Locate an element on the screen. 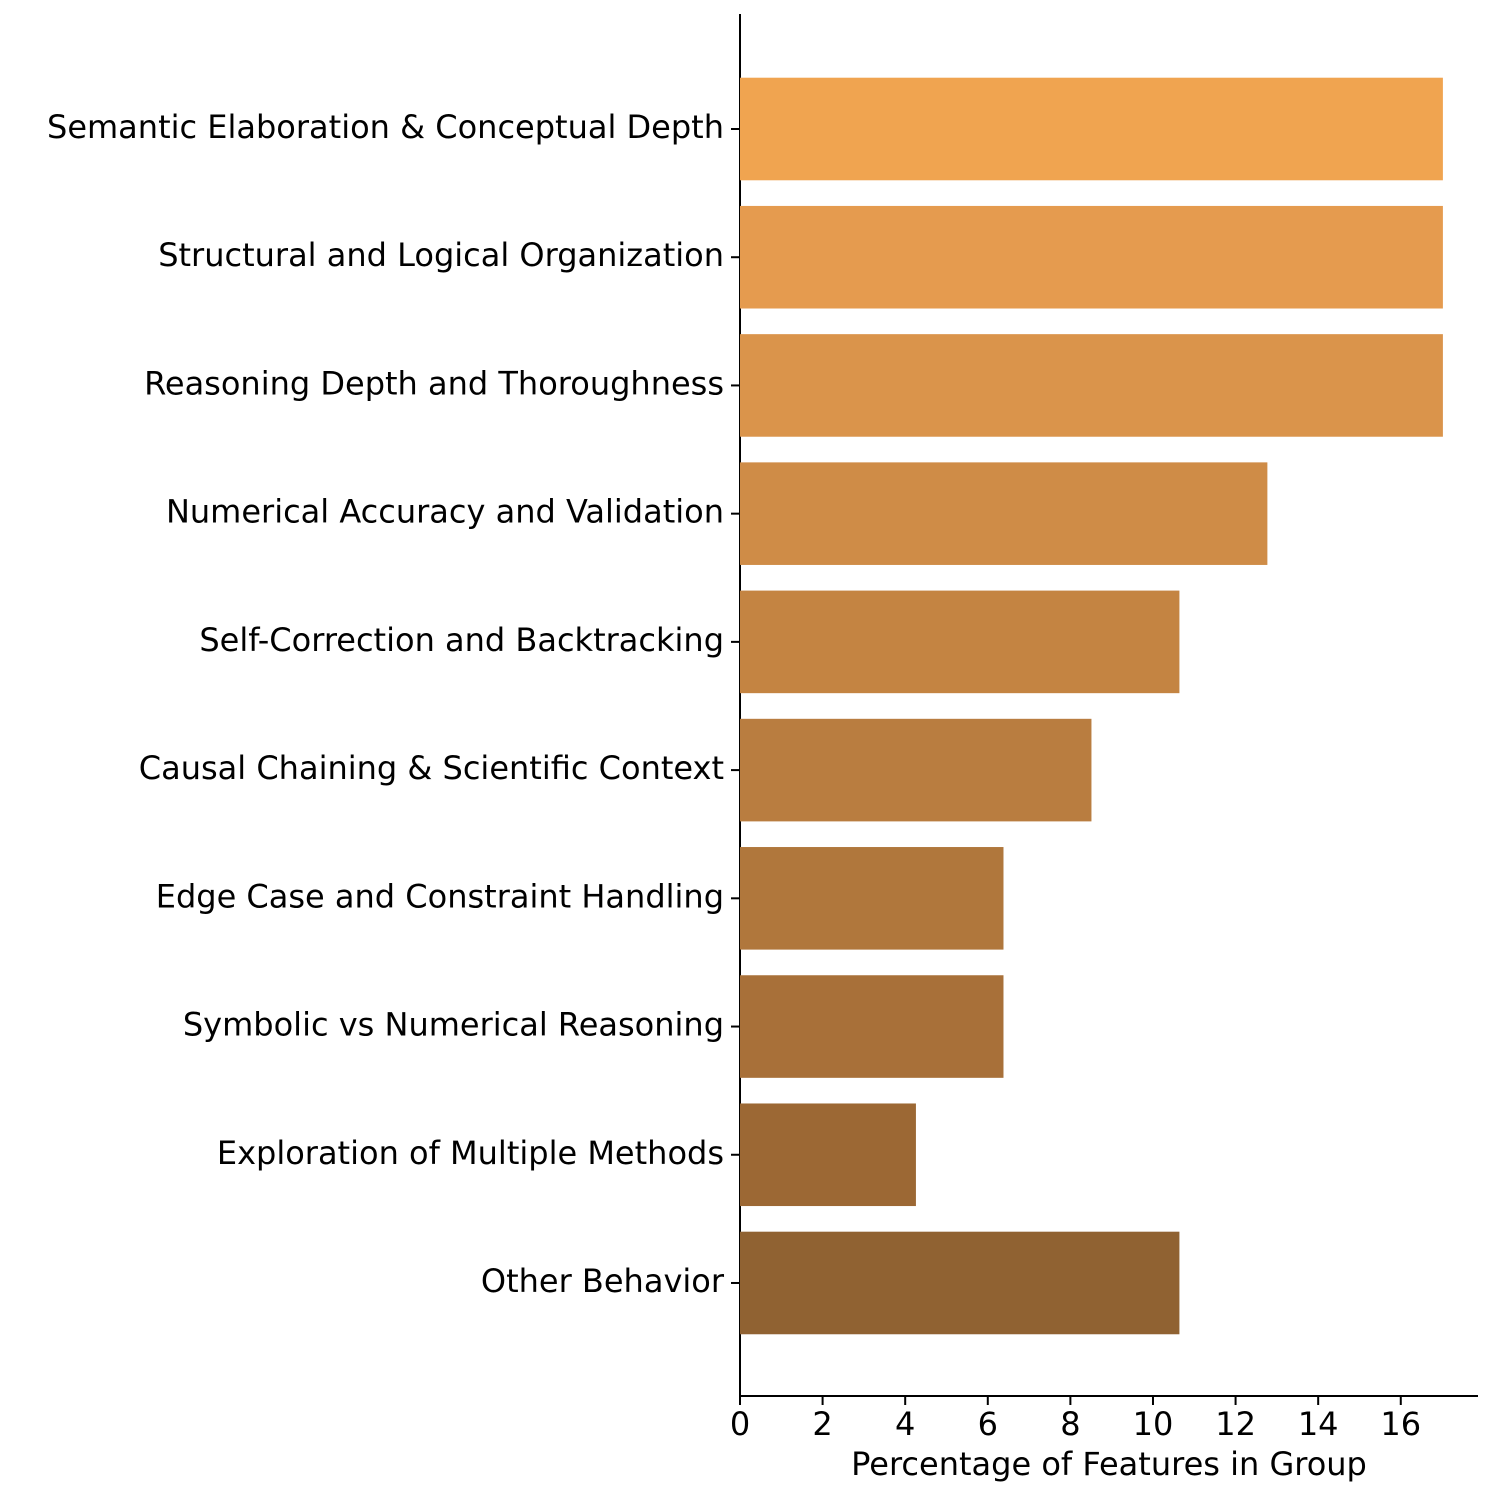  x-axis-label: Percentage of Features in Group is located at coordinates (1109, 1464).